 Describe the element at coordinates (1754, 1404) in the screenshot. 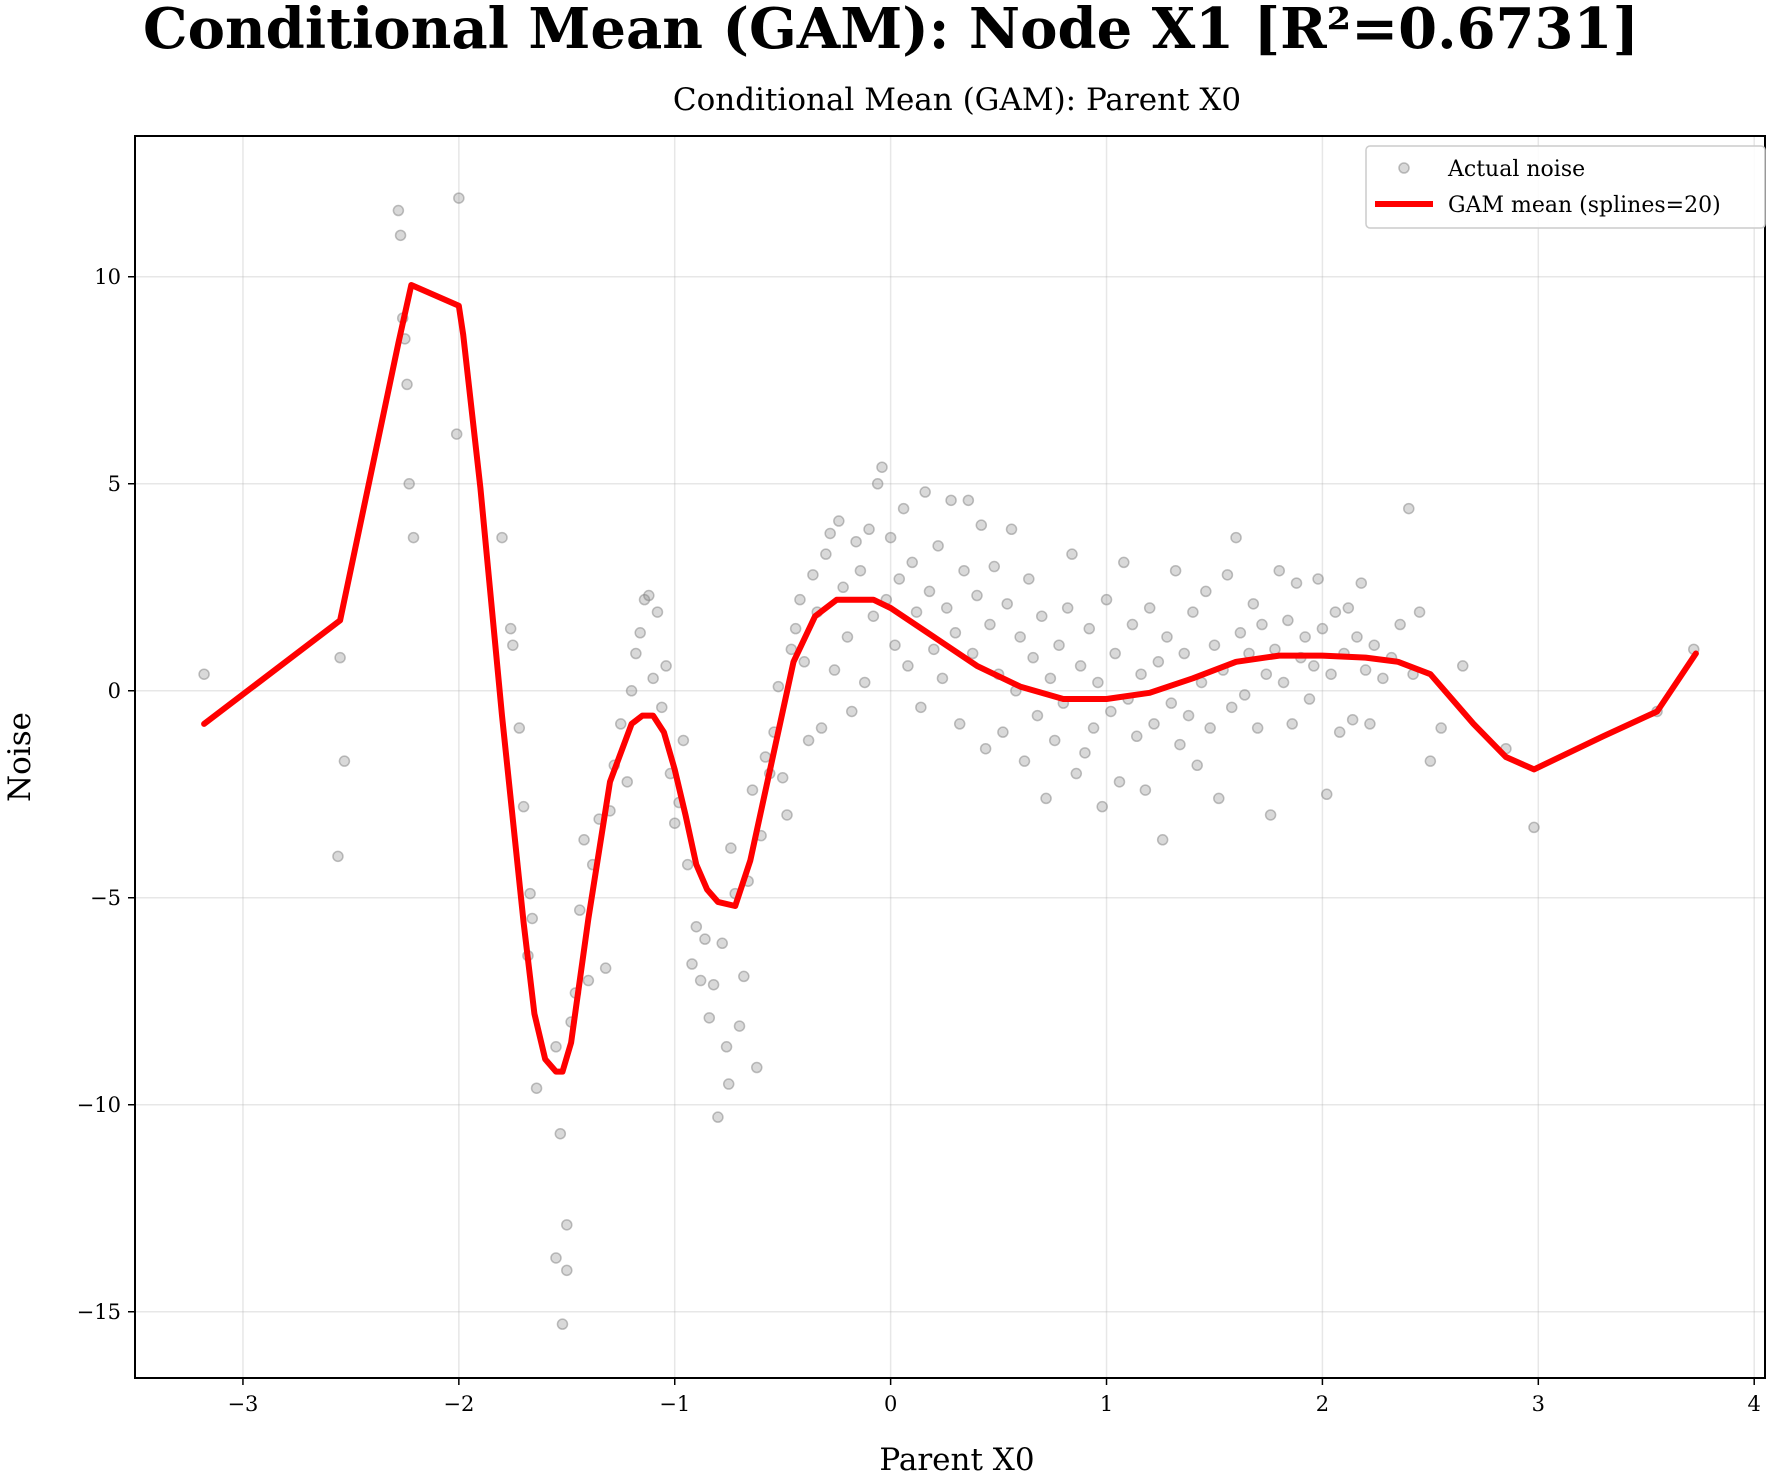

I see `x-tick-label: 4` at that location.